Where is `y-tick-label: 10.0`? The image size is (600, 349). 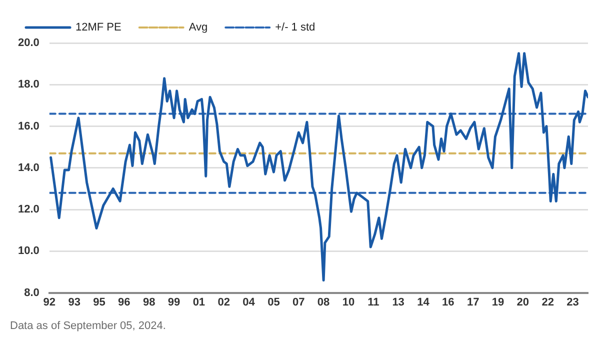
y-tick-label: 10.0 is located at coordinates (29, 251).